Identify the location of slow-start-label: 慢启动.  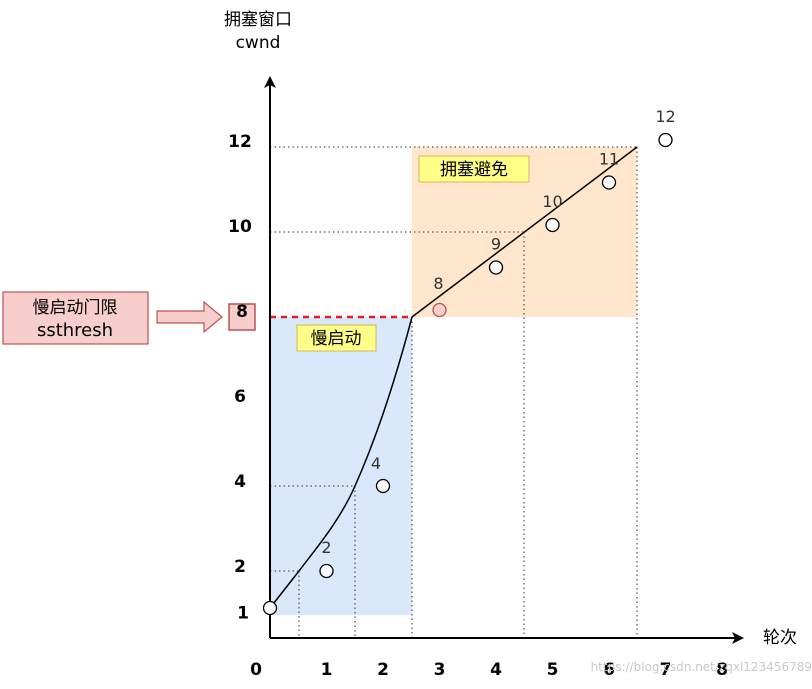
(336, 338).